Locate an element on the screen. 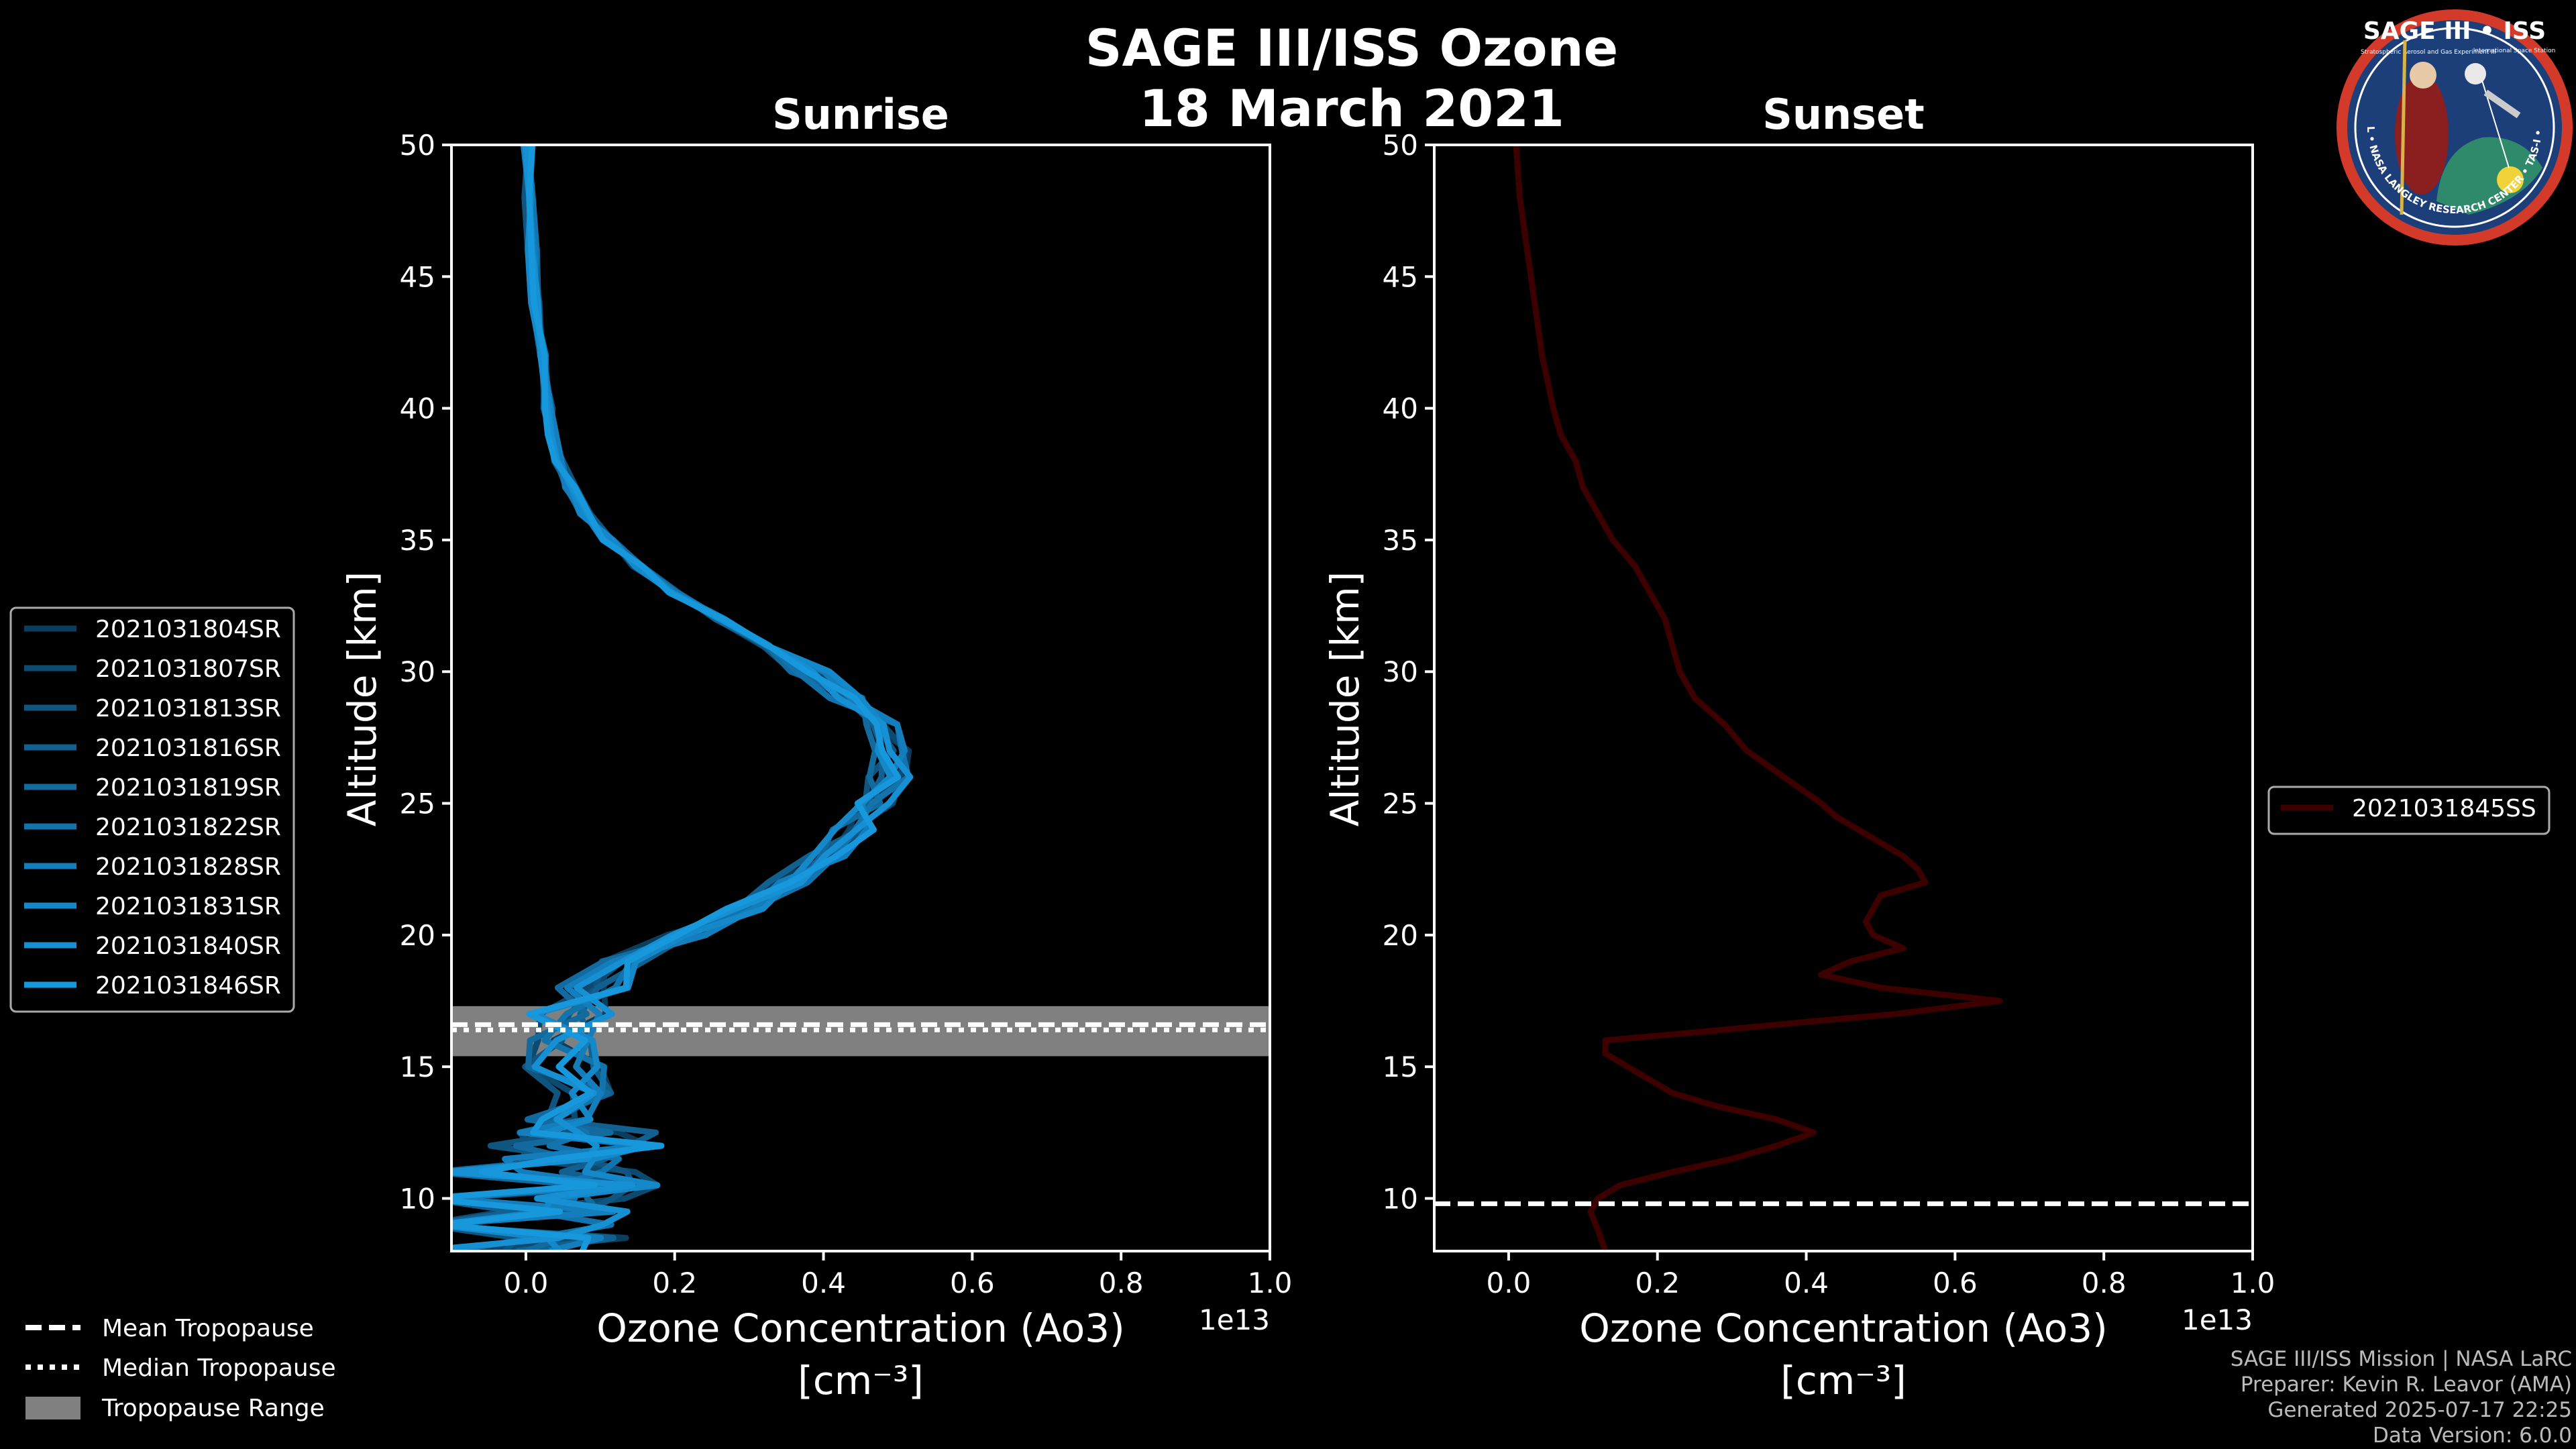  sunset-ytick-label: 15 is located at coordinates (1400, 1067).